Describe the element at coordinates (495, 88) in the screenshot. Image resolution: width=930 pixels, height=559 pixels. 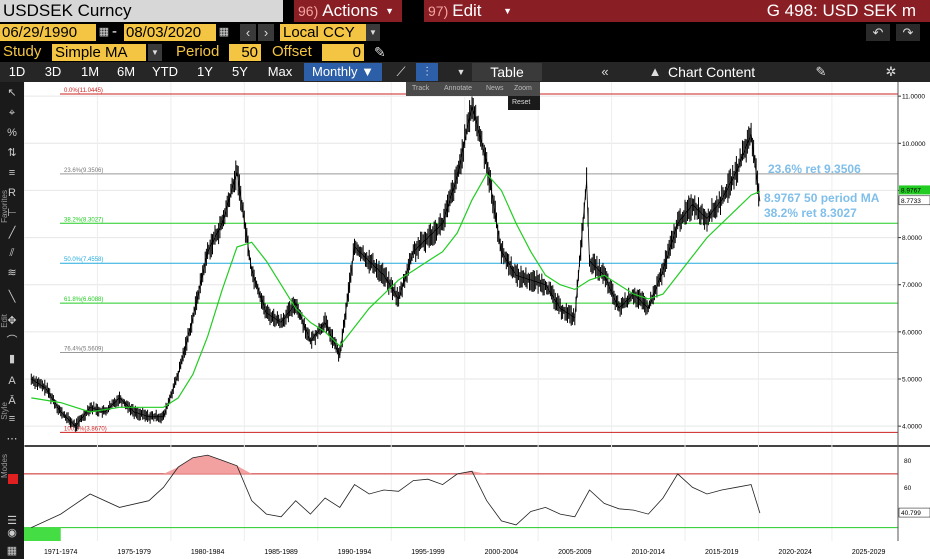
I see `news-button: News` at that location.